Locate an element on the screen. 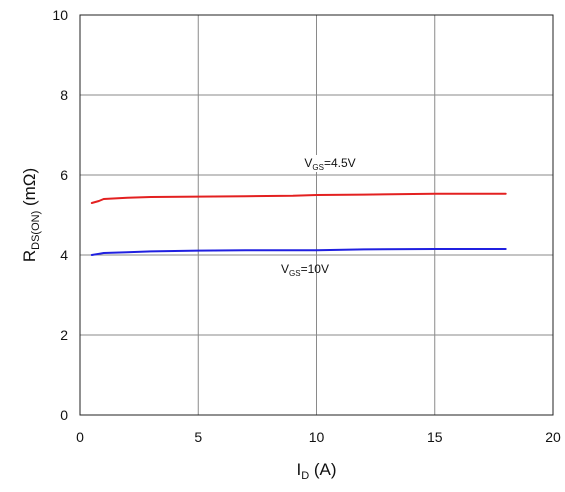 The image size is (565, 492). x-axis-label: ID (A) is located at coordinates (316, 471).